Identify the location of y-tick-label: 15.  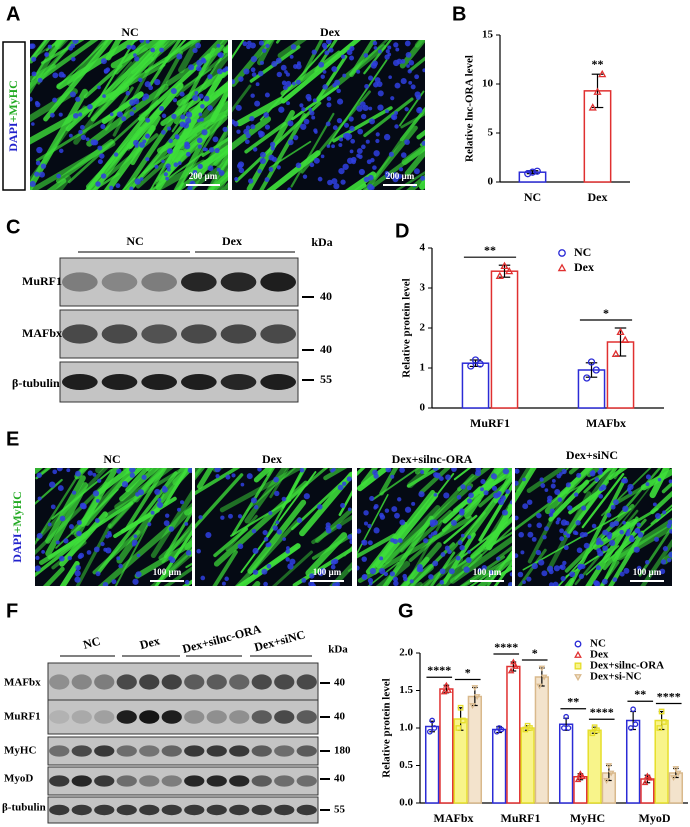
(488, 35).